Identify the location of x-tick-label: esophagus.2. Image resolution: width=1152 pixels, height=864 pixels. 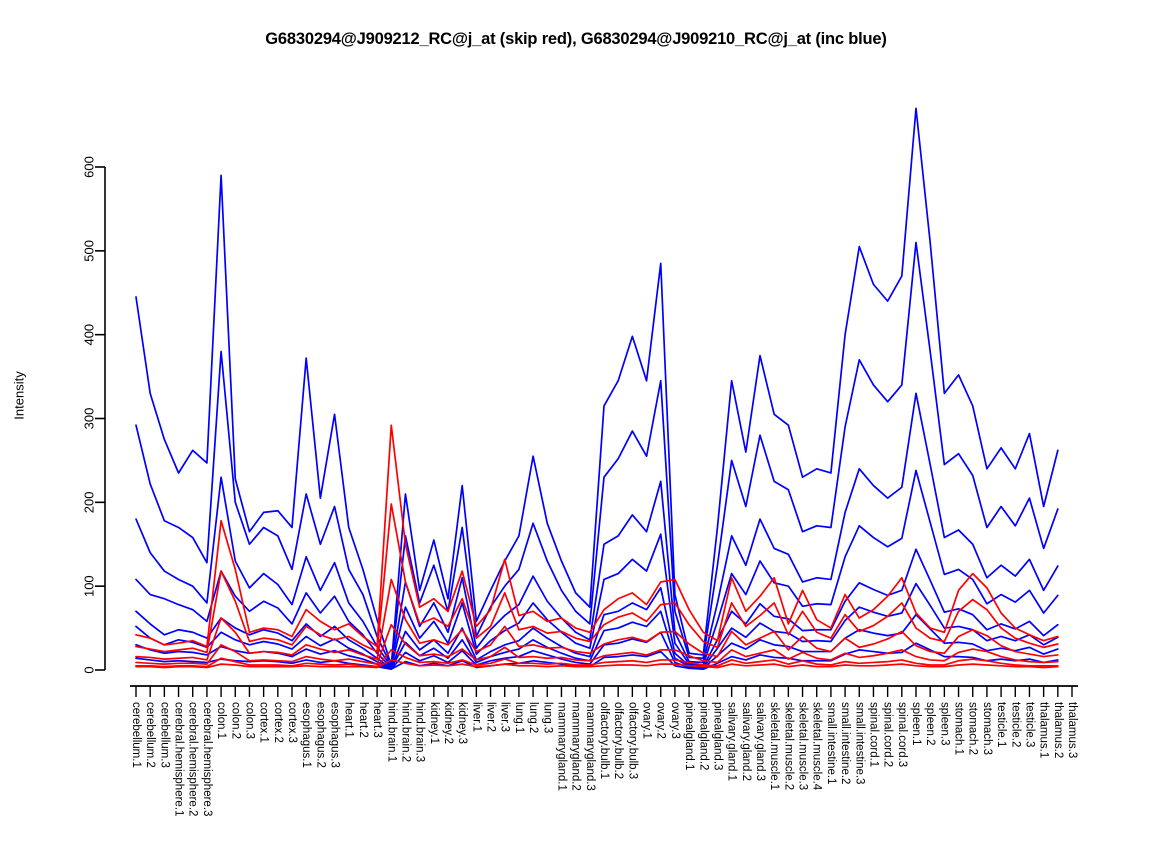
(320, 735).